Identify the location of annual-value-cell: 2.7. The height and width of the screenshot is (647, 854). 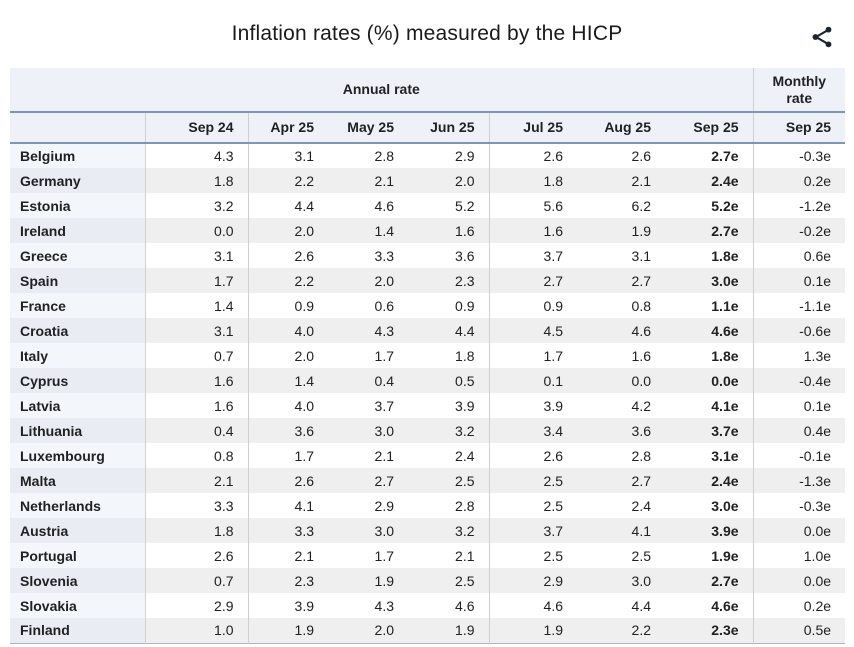
(621, 480).